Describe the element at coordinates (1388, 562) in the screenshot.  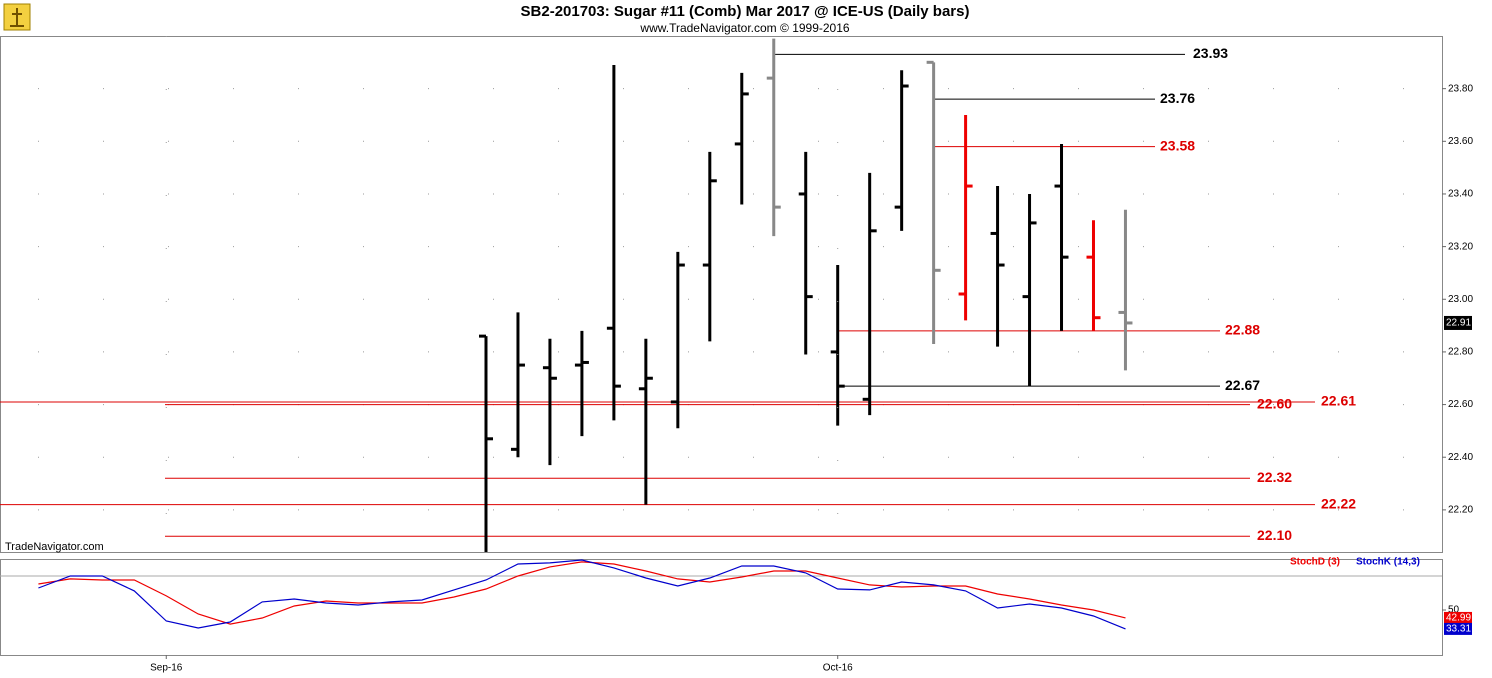
I see `legend-entry: StochK (14,3)` at that location.